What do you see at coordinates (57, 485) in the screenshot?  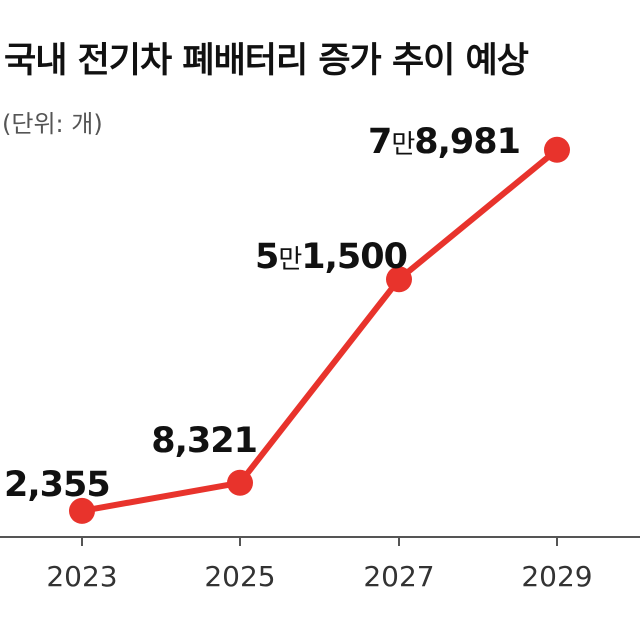 I see `data-label: 2,355` at bounding box center [57, 485].